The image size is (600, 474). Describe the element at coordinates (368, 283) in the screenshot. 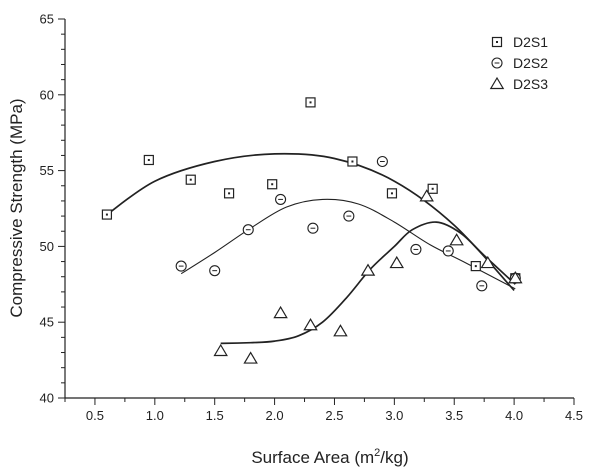

I see `fit-curve-triangle` at that location.